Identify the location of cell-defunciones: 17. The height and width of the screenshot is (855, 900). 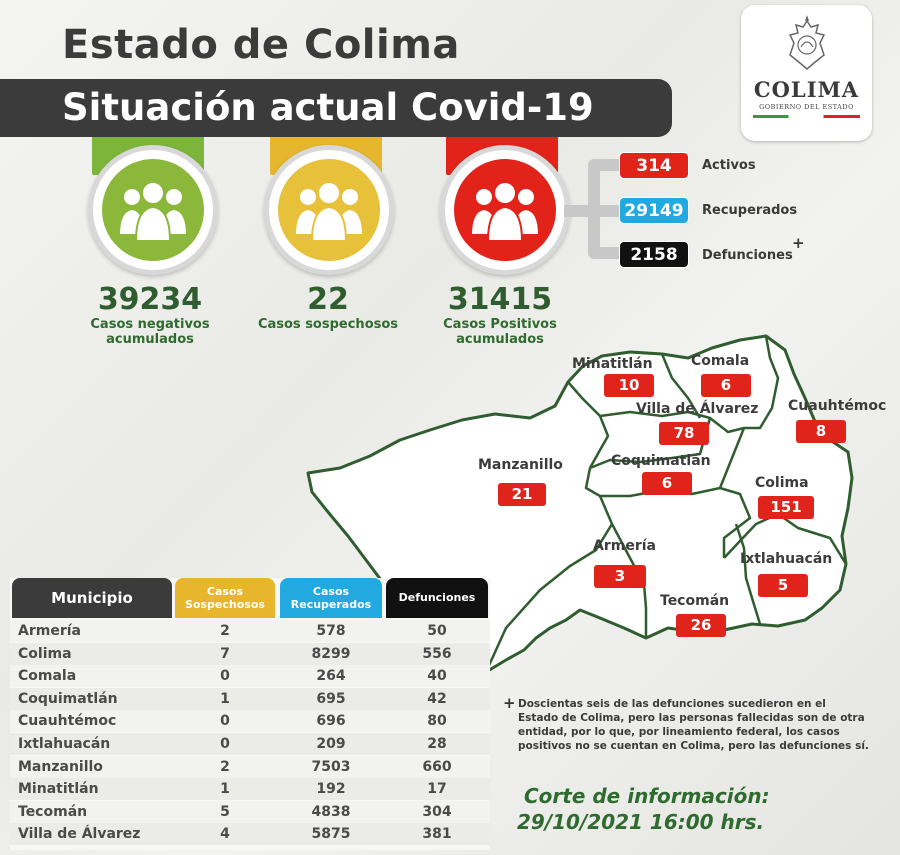
(437, 789).